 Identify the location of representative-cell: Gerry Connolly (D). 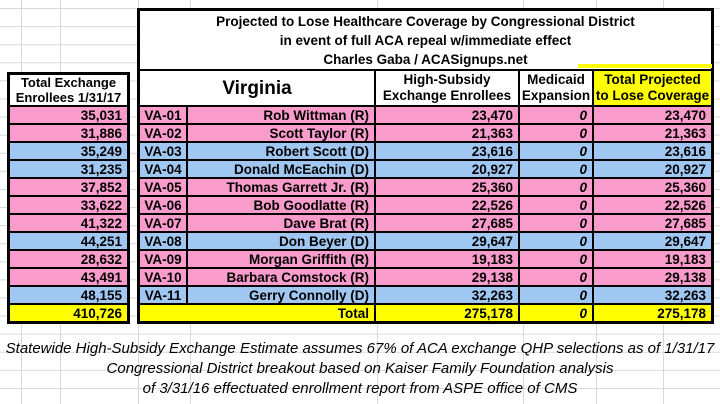
(282, 296).